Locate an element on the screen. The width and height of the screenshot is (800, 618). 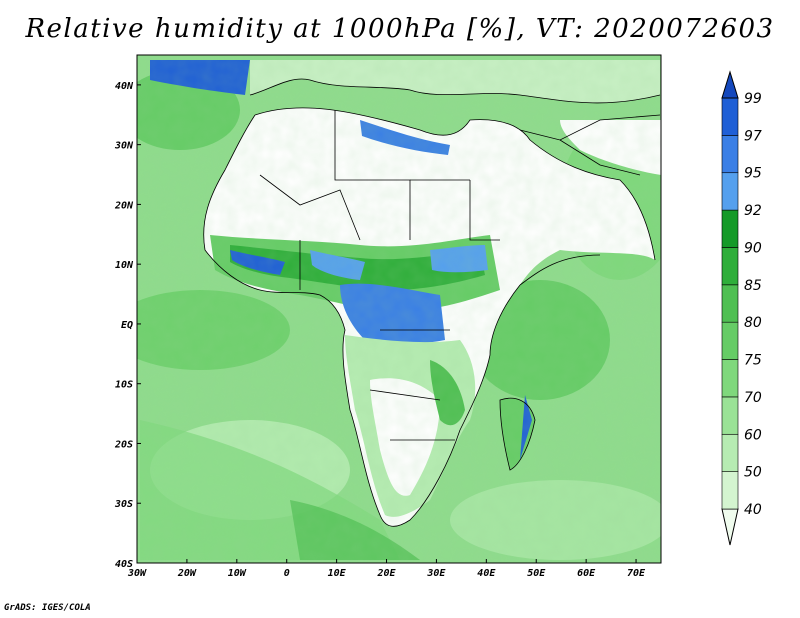
lon-tick-label: 20W is located at coordinates (187, 573).